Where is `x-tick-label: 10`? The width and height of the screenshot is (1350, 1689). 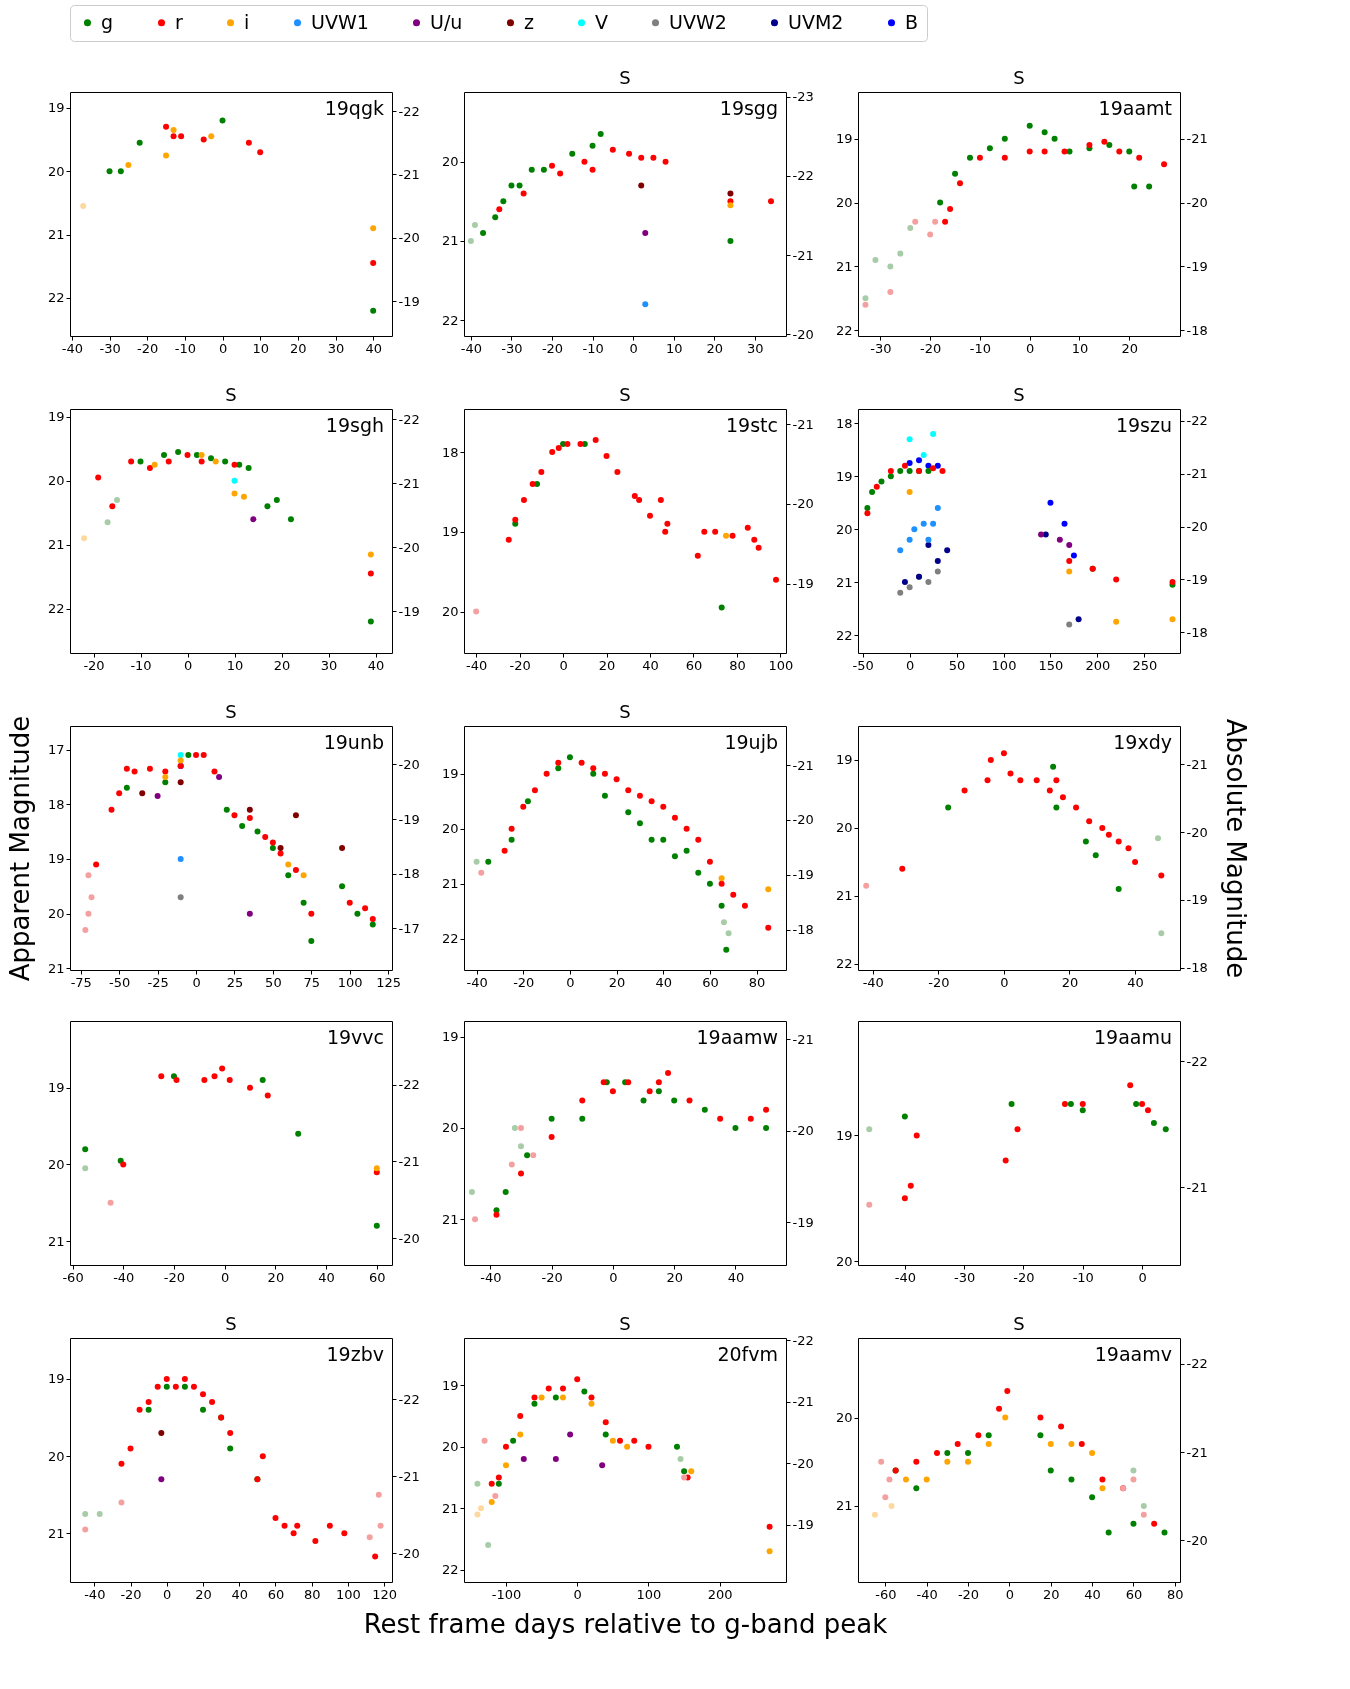 x-tick-label: 10 is located at coordinates (235, 665).